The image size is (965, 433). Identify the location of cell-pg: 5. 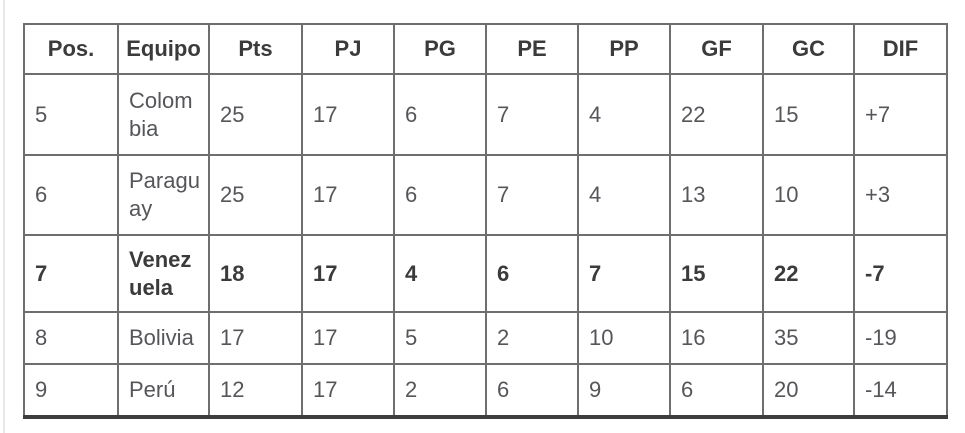
(440, 338).